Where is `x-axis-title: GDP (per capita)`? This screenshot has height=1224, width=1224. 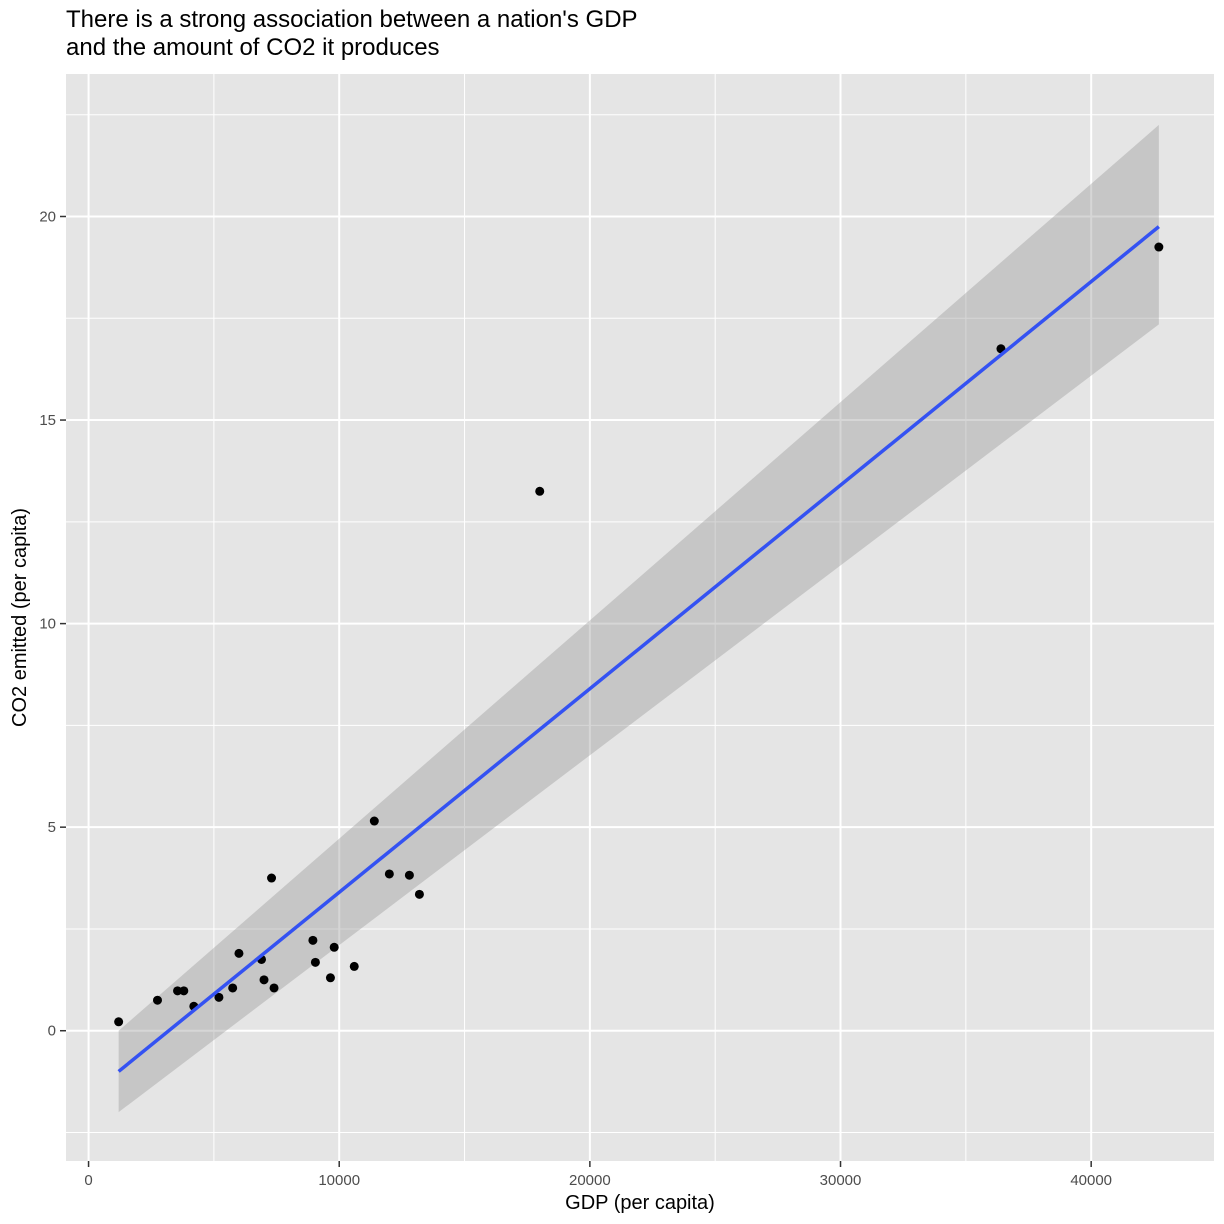
x-axis-title: GDP (per capita) is located at coordinates (640, 1203).